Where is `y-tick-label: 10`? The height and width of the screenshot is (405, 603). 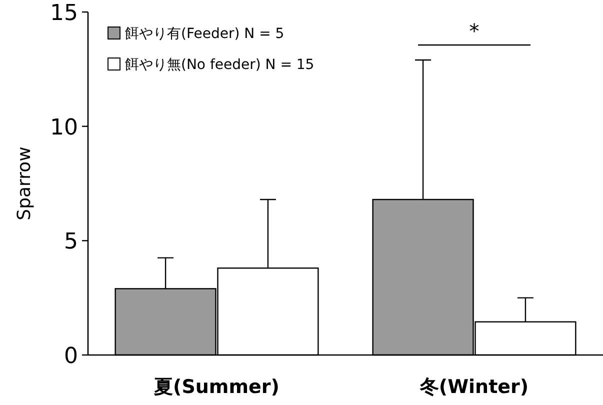 y-tick-label: 10 is located at coordinates (64, 127).